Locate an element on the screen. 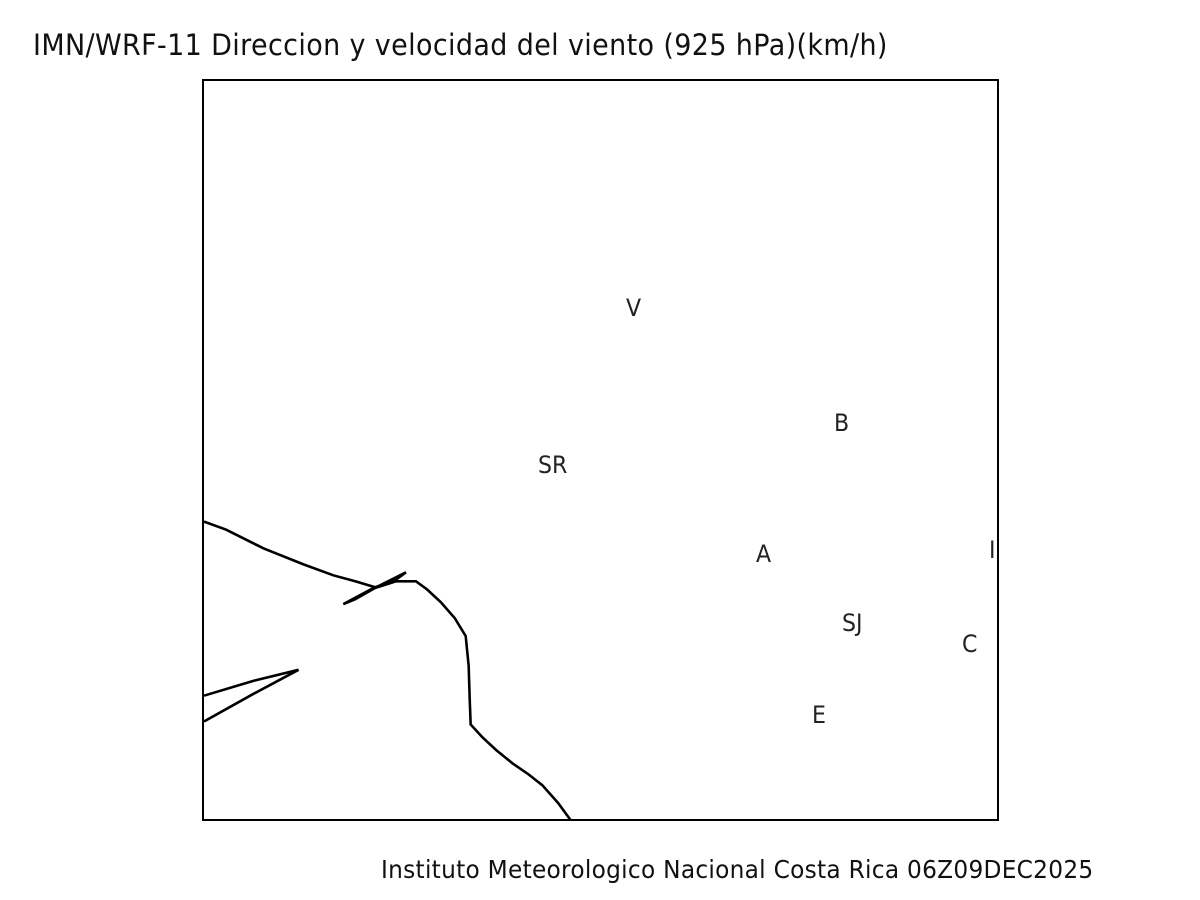  station-label-c: C is located at coordinates (969, 643).